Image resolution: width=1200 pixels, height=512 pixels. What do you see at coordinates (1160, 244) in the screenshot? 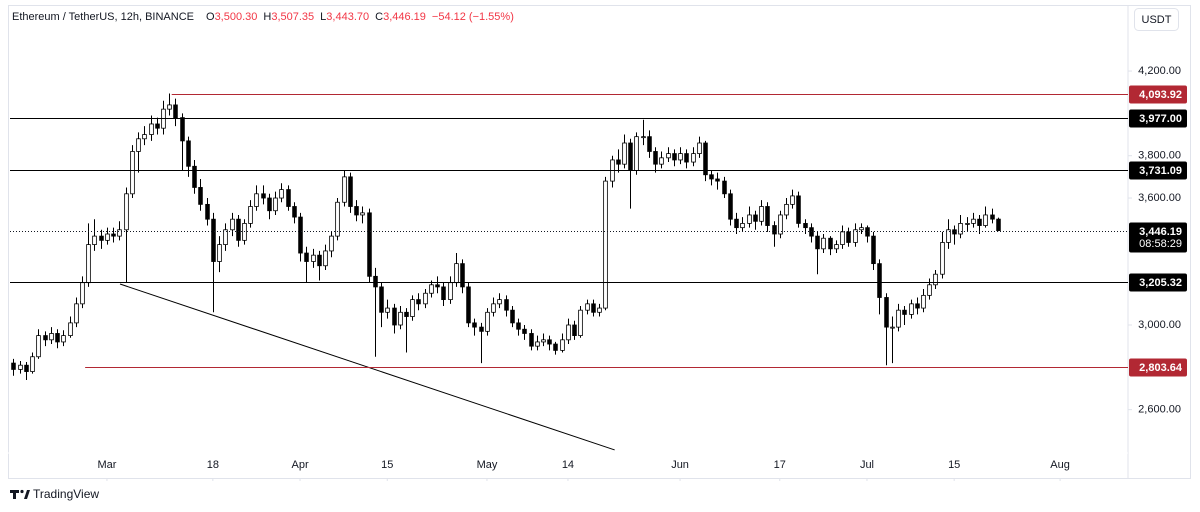
I see `countdown-label: 08:58:29` at bounding box center [1160, 244].